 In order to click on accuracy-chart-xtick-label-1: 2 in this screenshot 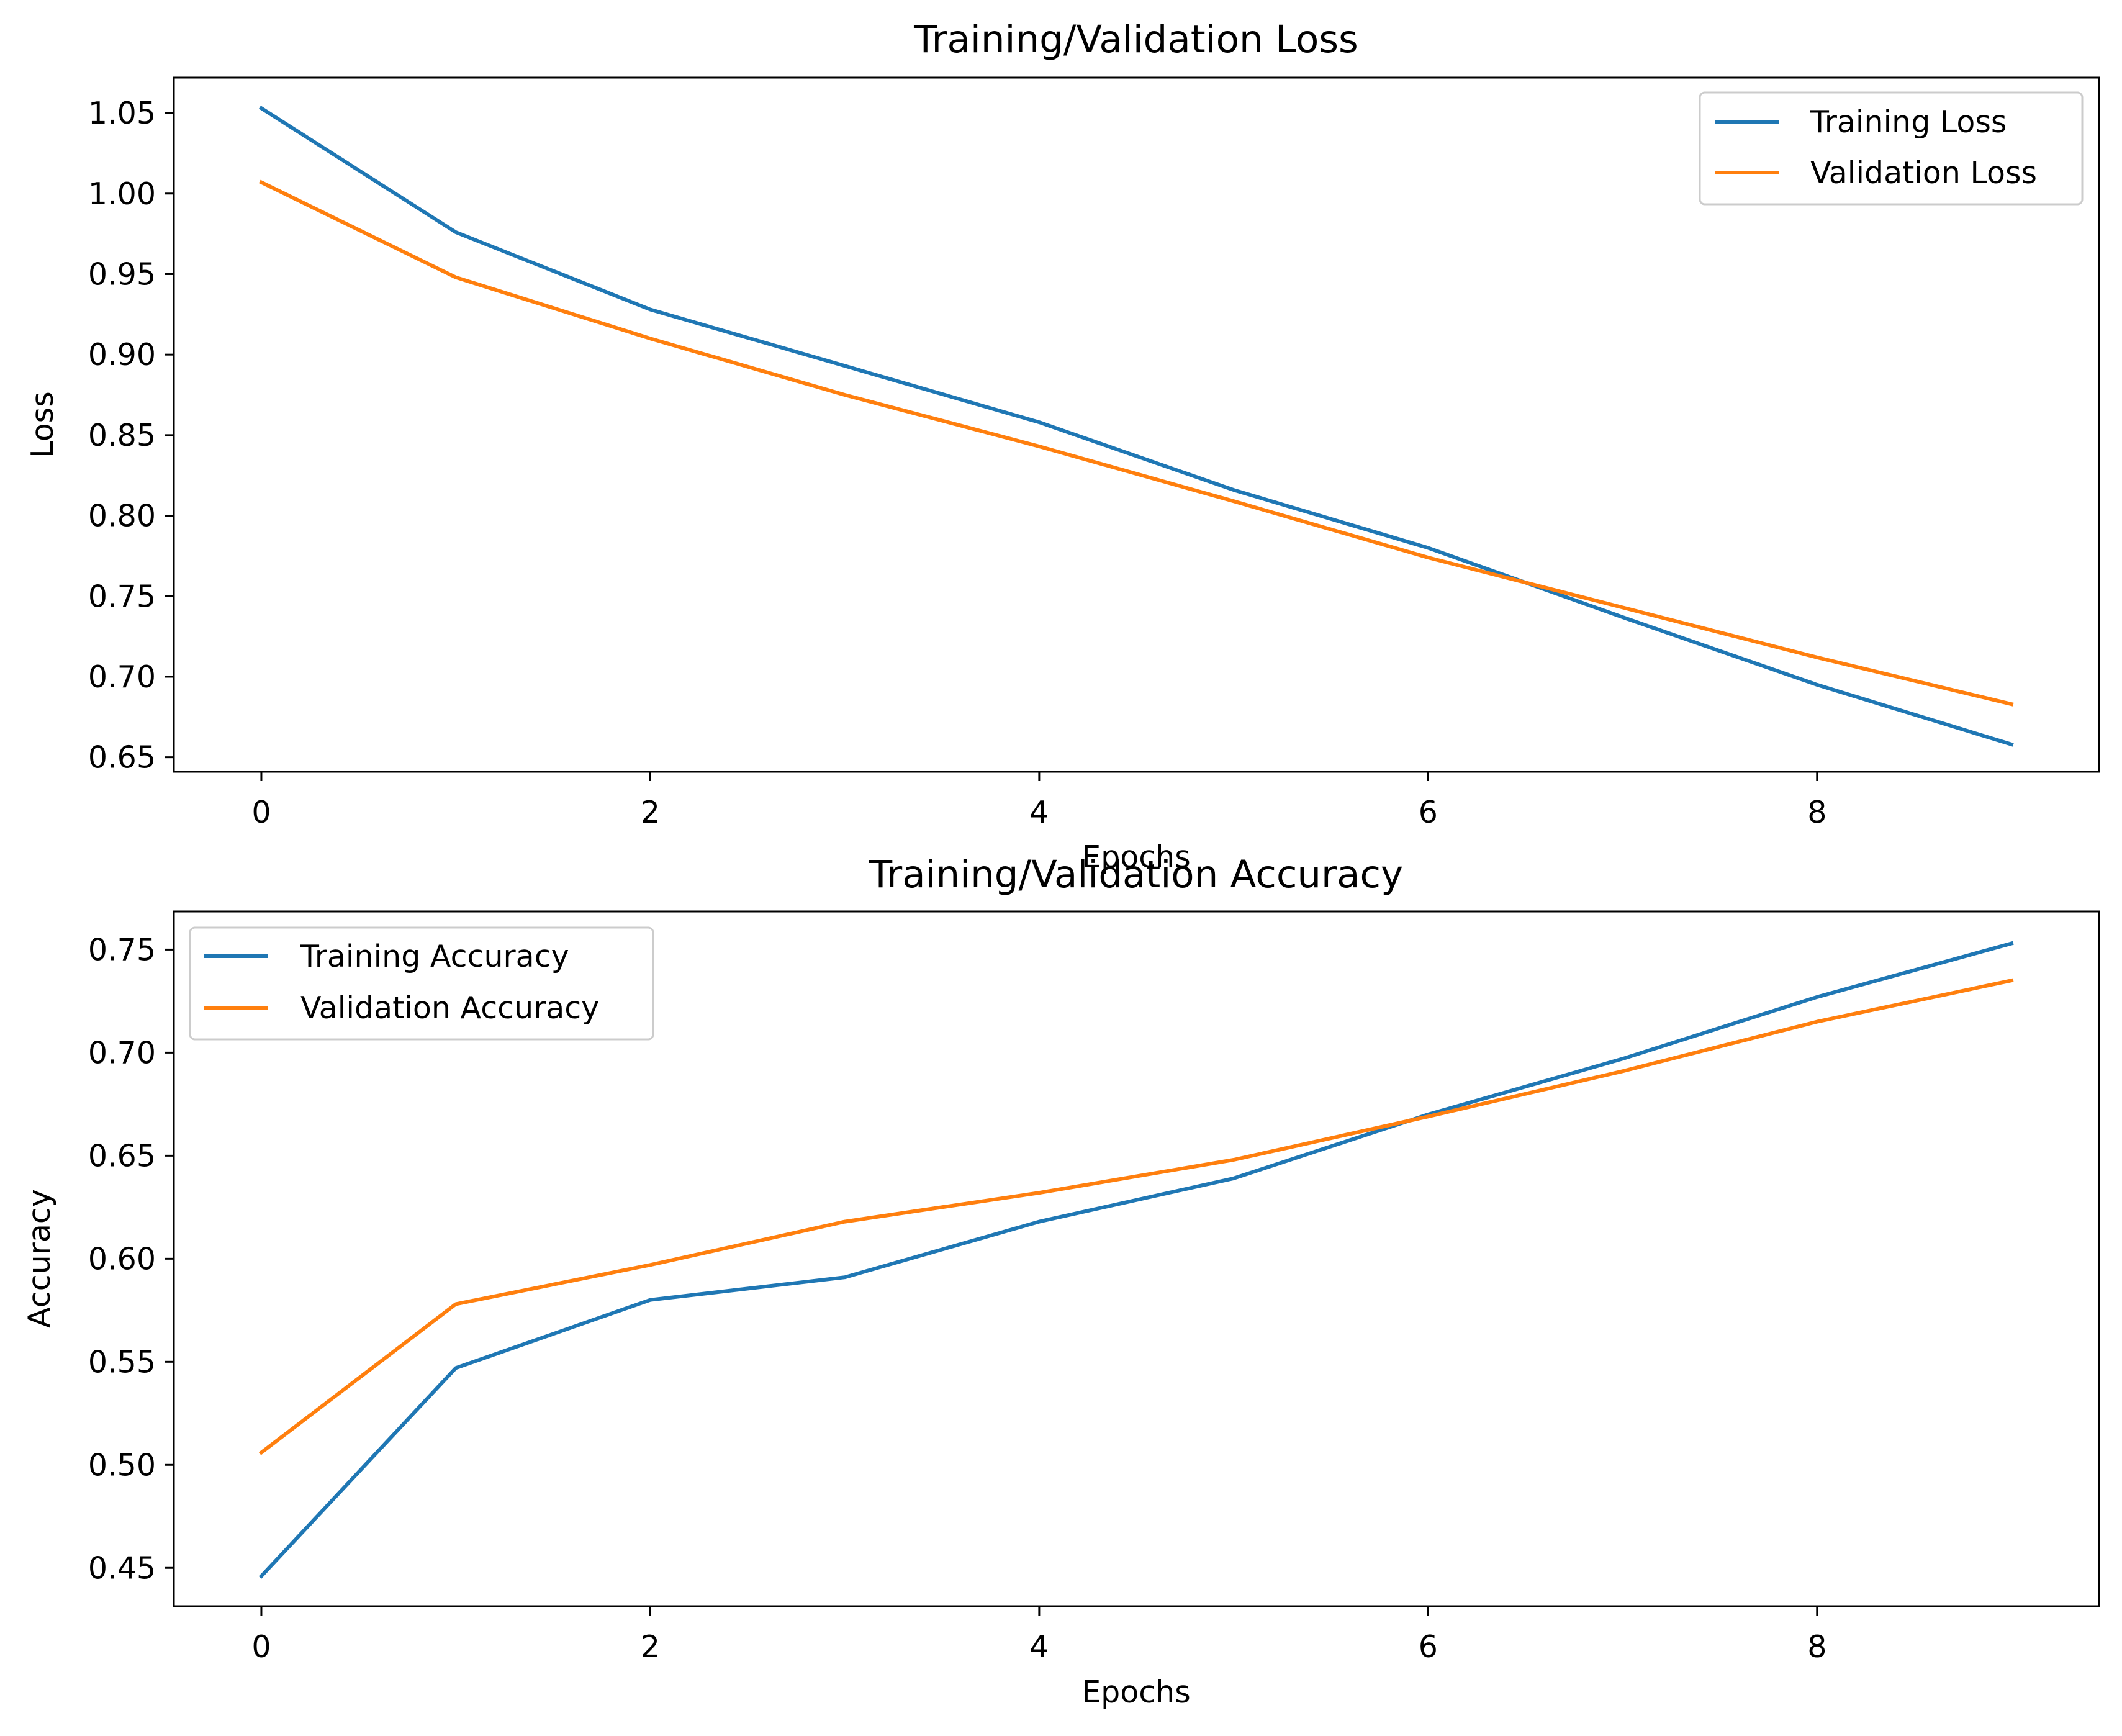, I will do `click(650, 1647)`.